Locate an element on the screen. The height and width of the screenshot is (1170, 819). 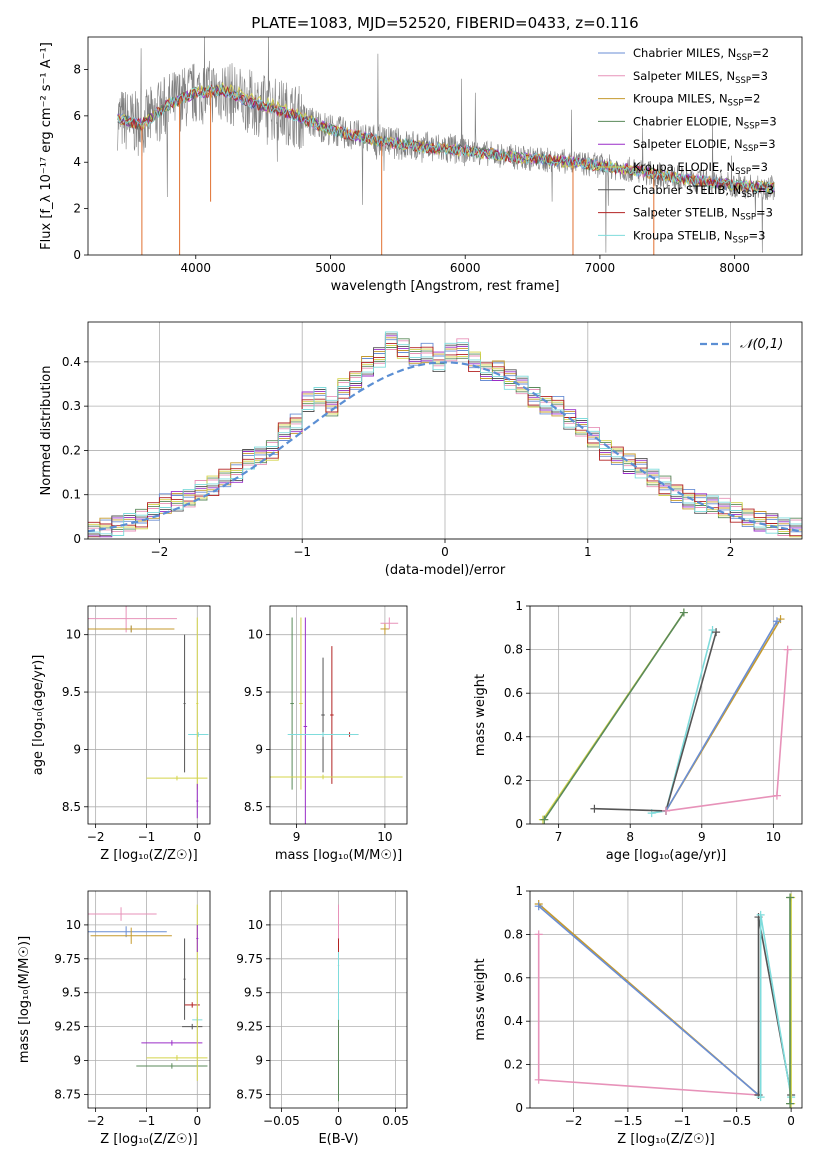
legend-entry-base: Salpeter STELIB, N is located at coordinates (686, 213).